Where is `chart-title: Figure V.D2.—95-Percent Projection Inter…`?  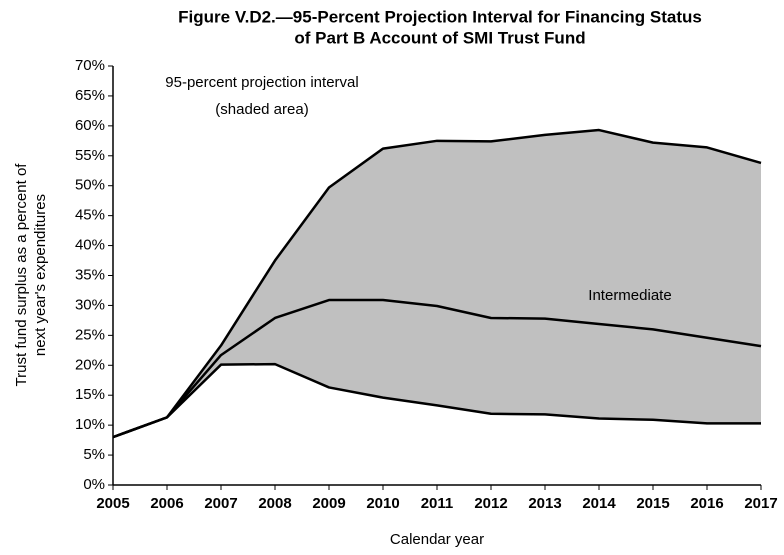 chart-title: Figure V.D2.—95-Percent Projection Inter… is located at coordinates (440, 16).